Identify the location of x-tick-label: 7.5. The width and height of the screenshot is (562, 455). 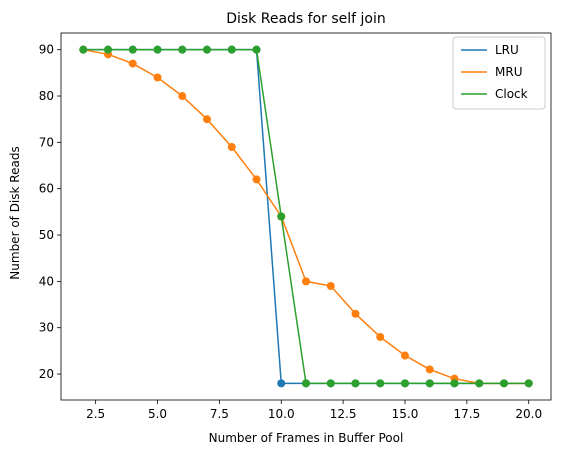
(219, 414).